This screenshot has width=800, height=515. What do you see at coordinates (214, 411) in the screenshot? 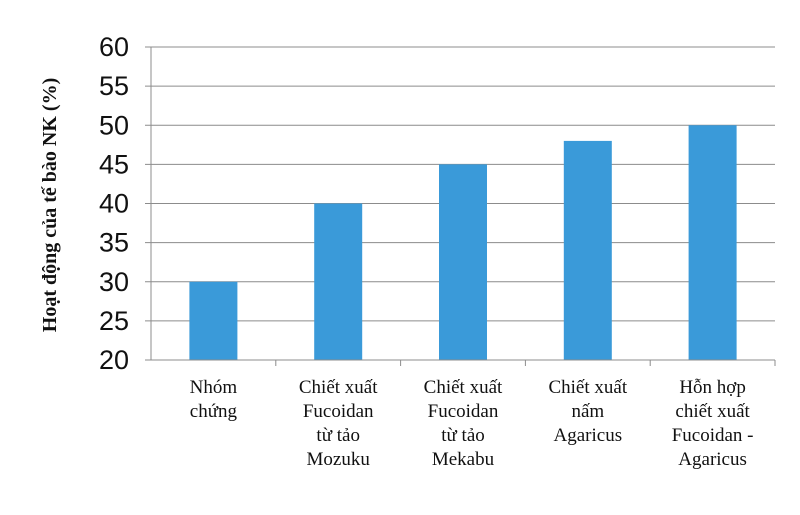
I see `x-category-label-line: chứng` at bounding box center [214, 411].